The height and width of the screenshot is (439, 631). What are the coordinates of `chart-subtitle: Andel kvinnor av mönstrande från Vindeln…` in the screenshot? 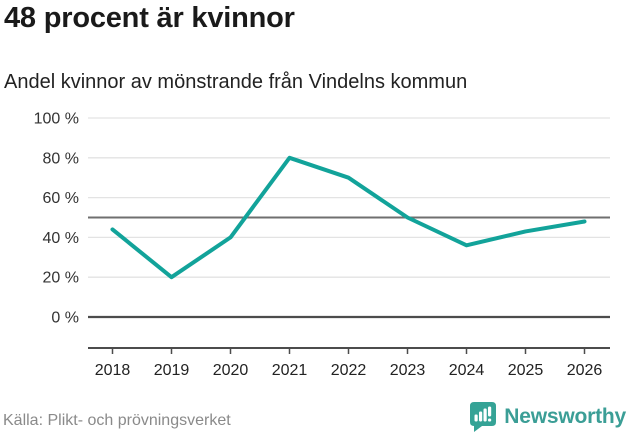 It's located at (236, 82).